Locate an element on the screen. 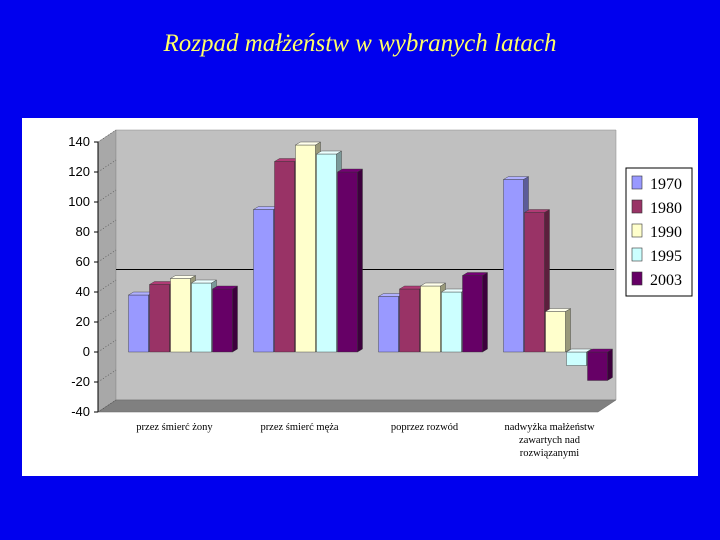 The image size is (720, 540). legend-label: 1995 is located at coordinates (666, 256).